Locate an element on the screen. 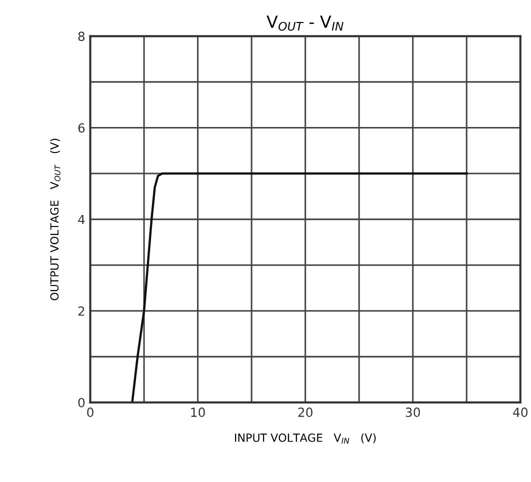  x-tick-label: 30 is located at coordinates (413, 413).